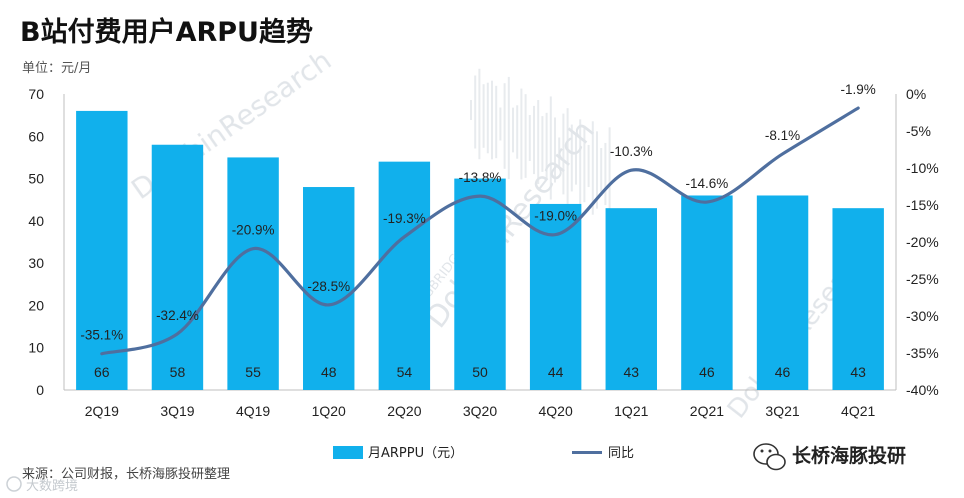 The height and width of the screenshot is (498, 964). Describe the element at coordinates (52, 486) in the screenshot. I see `corner-watermark-text: 大数跨境` at that location.